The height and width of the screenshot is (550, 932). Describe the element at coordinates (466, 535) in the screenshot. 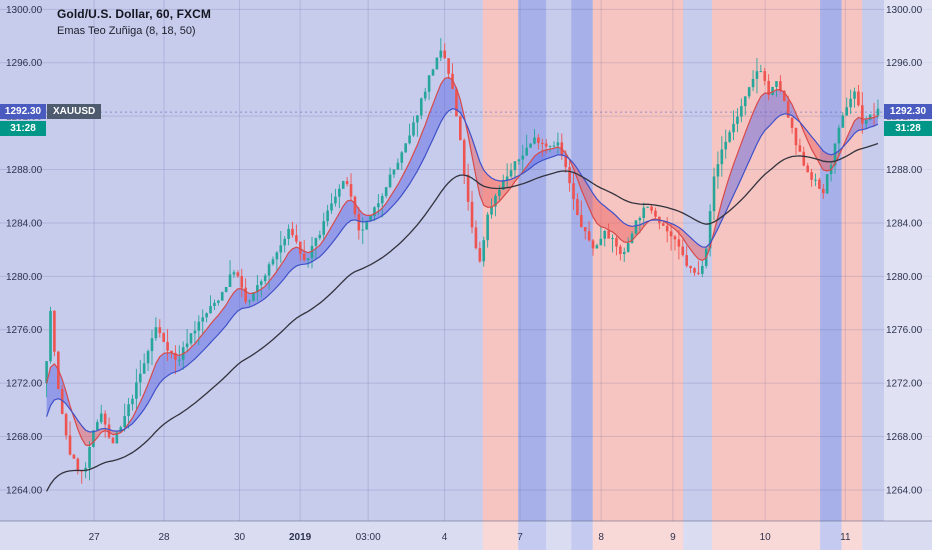

I see `time-scale` at that location.